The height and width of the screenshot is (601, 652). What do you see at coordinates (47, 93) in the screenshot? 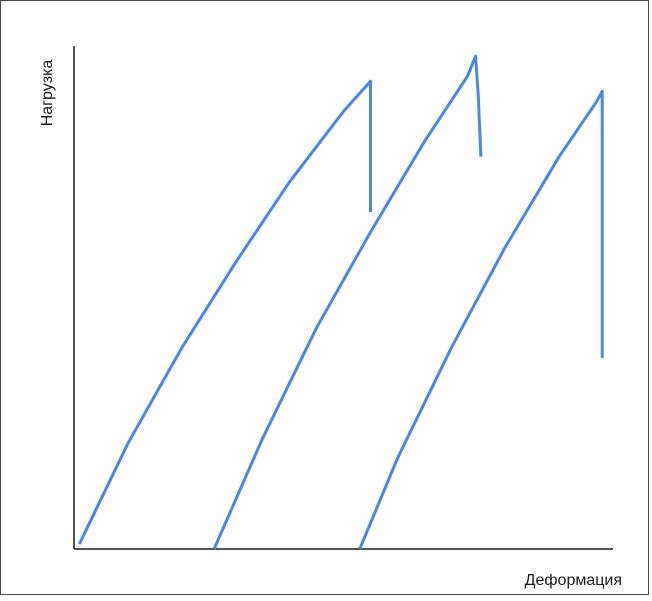
I see `y-axis-label: Нагрузка` at bounding box center [47, 93].